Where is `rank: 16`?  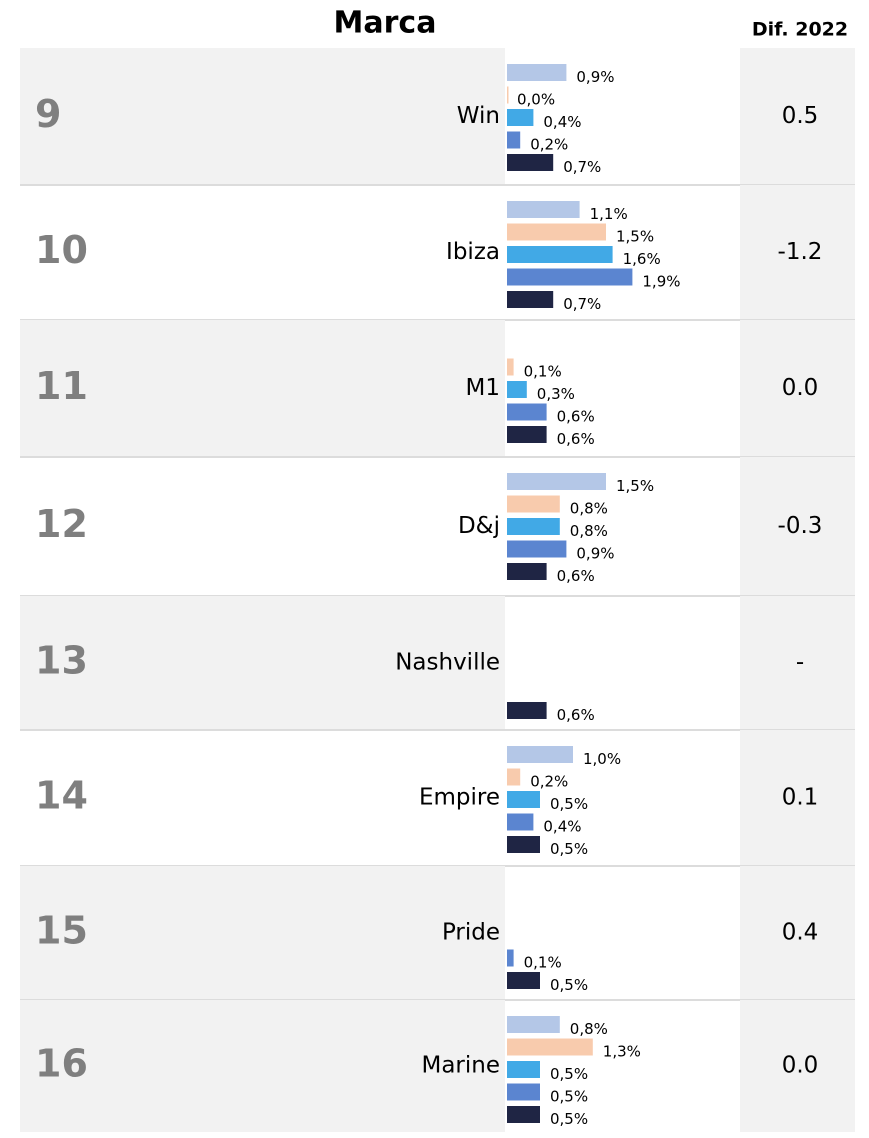 rank: 16 is located at coordinates (61, 1064).